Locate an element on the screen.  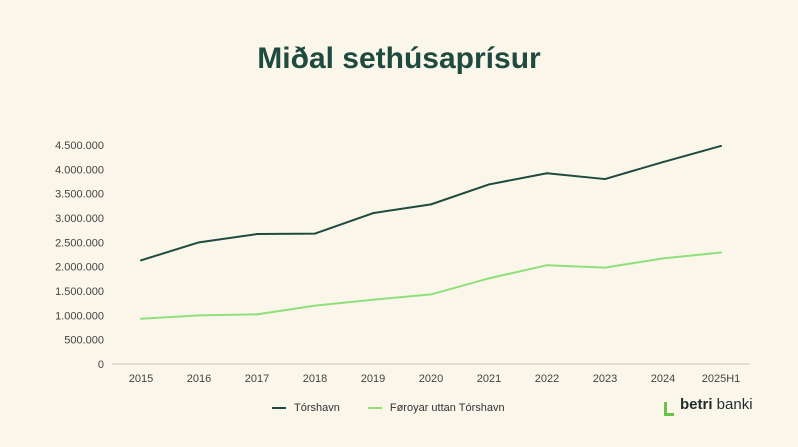
x-tick-label: 2025H1 is located at coordinates (721, 379).